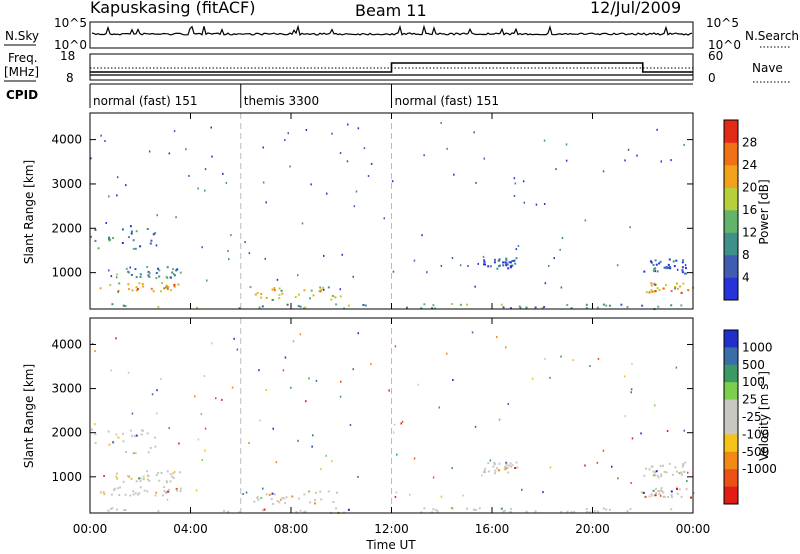 This screenshot has height=554, width=800. What do you see at coordinates (90, 529) in the screenshot?
I see `x-tick-label: 00:00` at bounding box center [90, 529].